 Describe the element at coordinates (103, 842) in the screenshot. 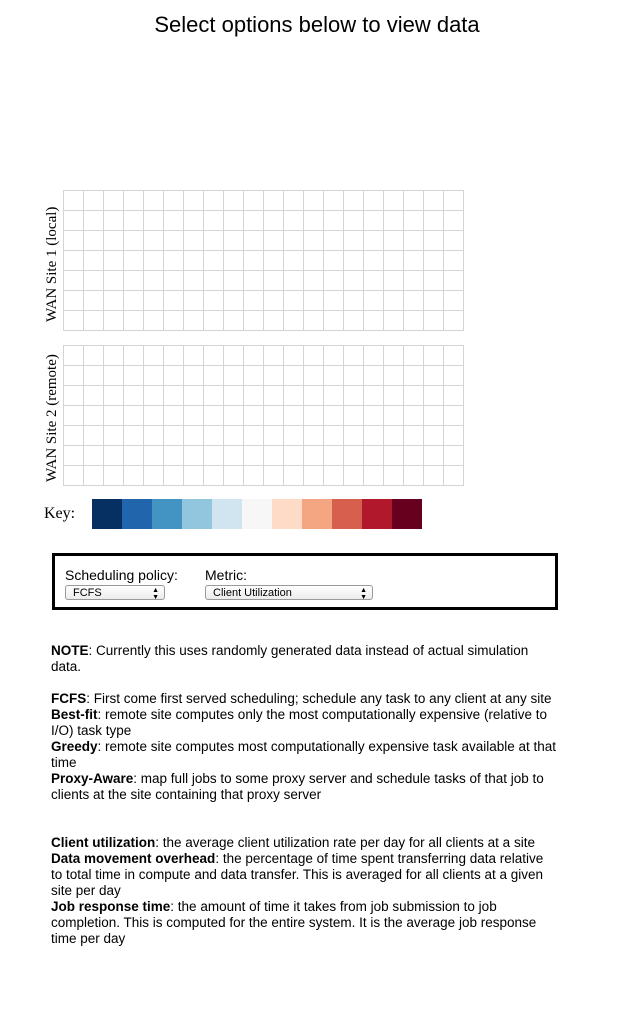

I see `metric-term: Client utilization` at that location.